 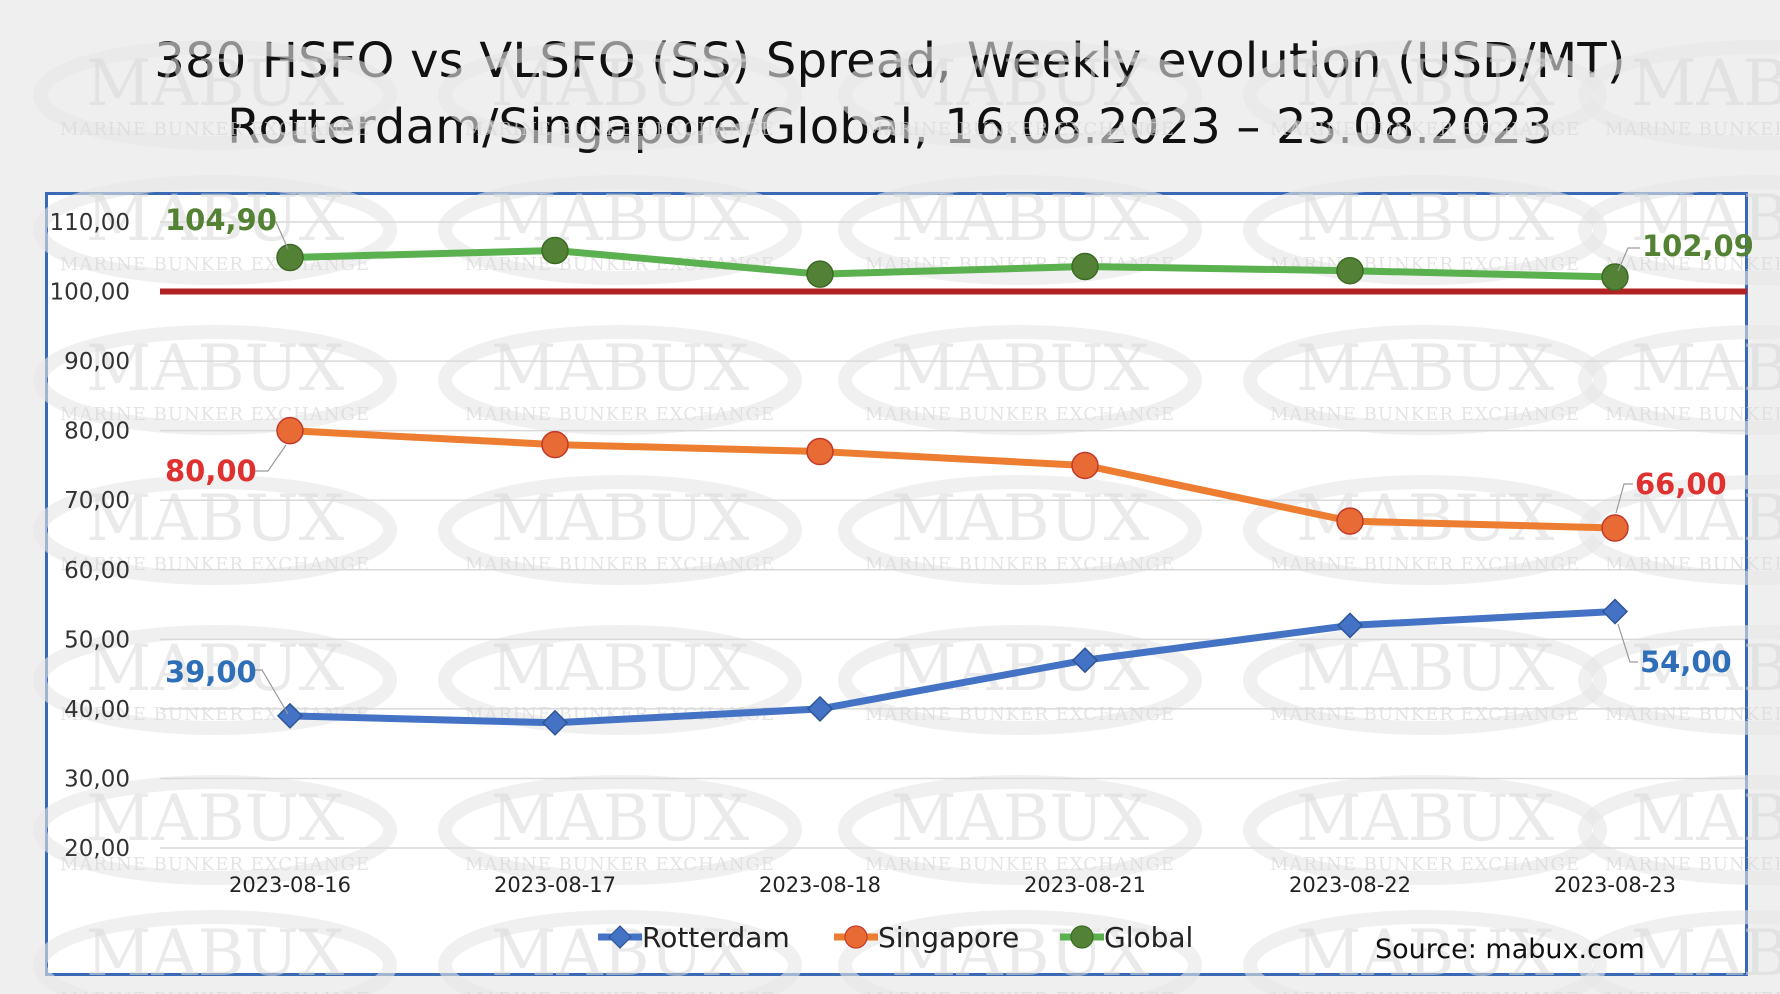 I want to click on rotterdam-series, so click(x=952, y=667).